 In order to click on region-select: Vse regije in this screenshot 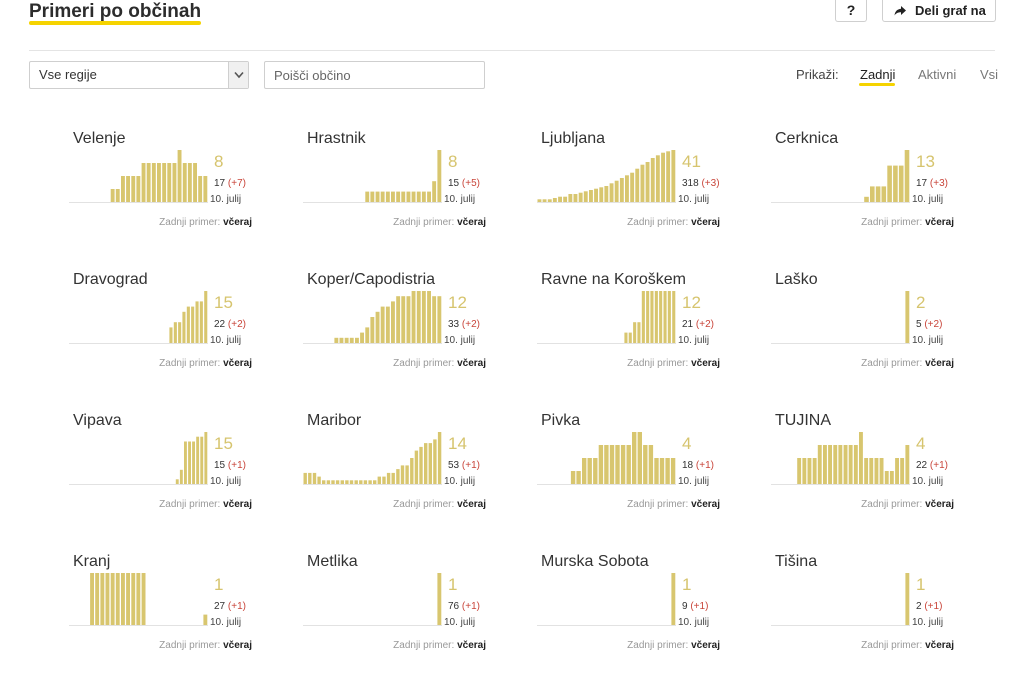, I will do `click(139, 75)`.